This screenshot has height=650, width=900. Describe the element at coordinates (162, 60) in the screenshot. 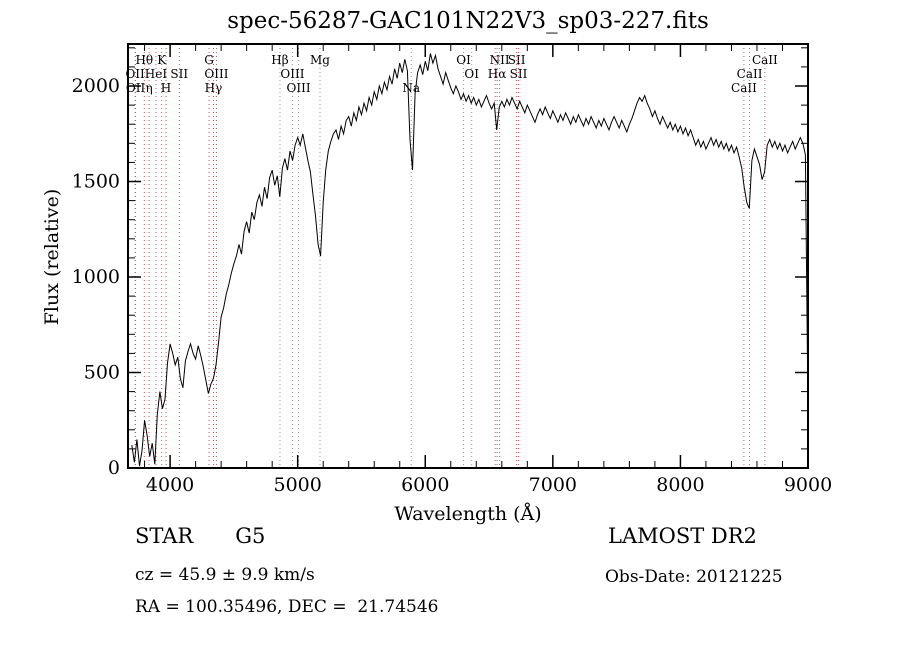

I see `spectral-line-label: K` at that location.